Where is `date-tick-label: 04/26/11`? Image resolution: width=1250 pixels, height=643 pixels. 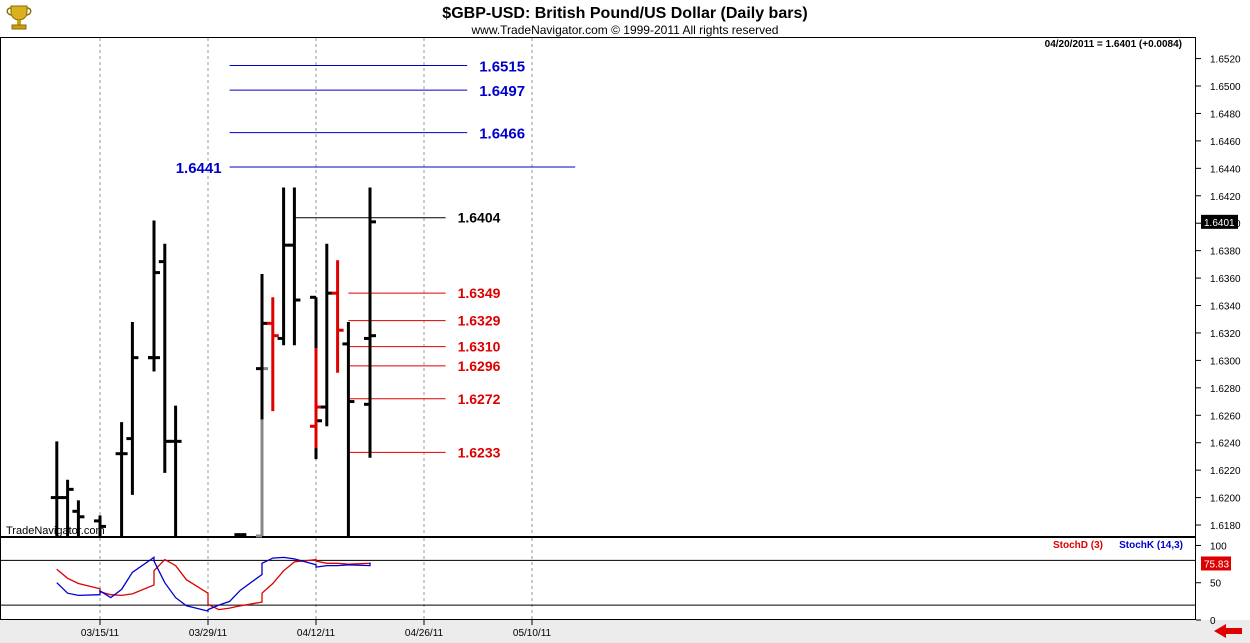
date-tick-label: 04/26/11 is located at coordinates (424, 633).